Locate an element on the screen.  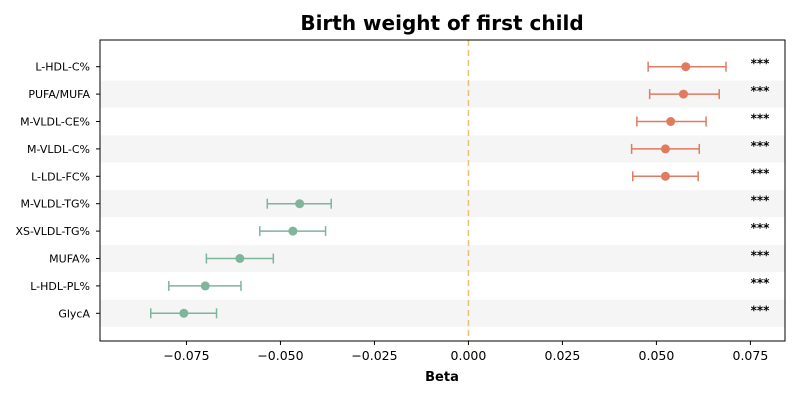
row-pufa-mufa: *** is located at coordinates (709, 92).